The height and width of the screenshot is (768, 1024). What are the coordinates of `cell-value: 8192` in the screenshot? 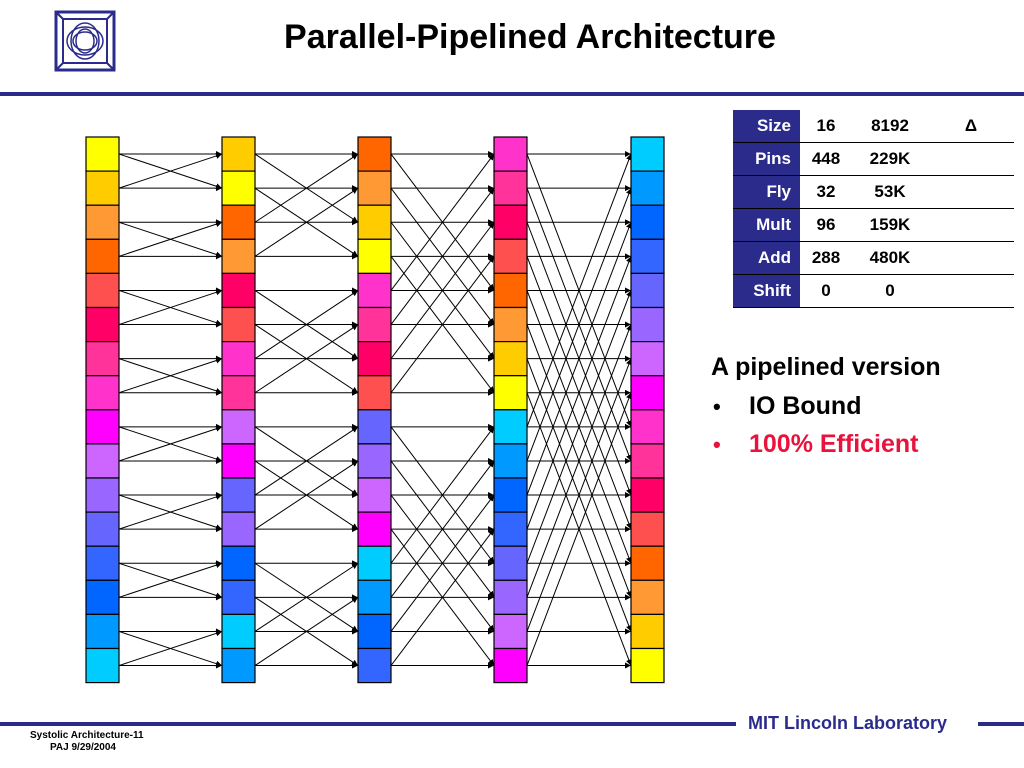 It's located at (890, 126).